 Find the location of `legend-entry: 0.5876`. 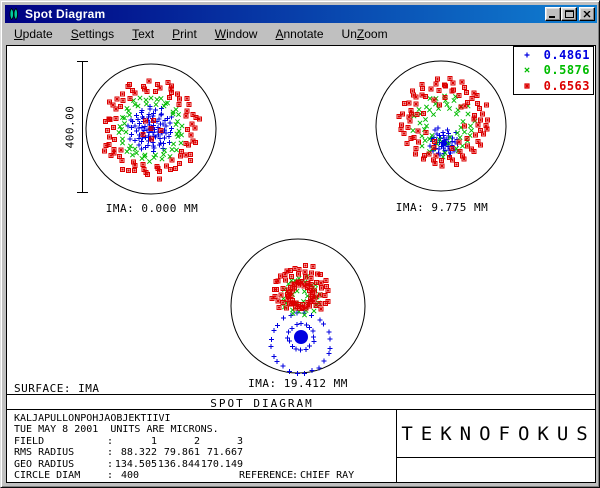

legend-entry: 0.5876 is located at coordinates (553, 70).